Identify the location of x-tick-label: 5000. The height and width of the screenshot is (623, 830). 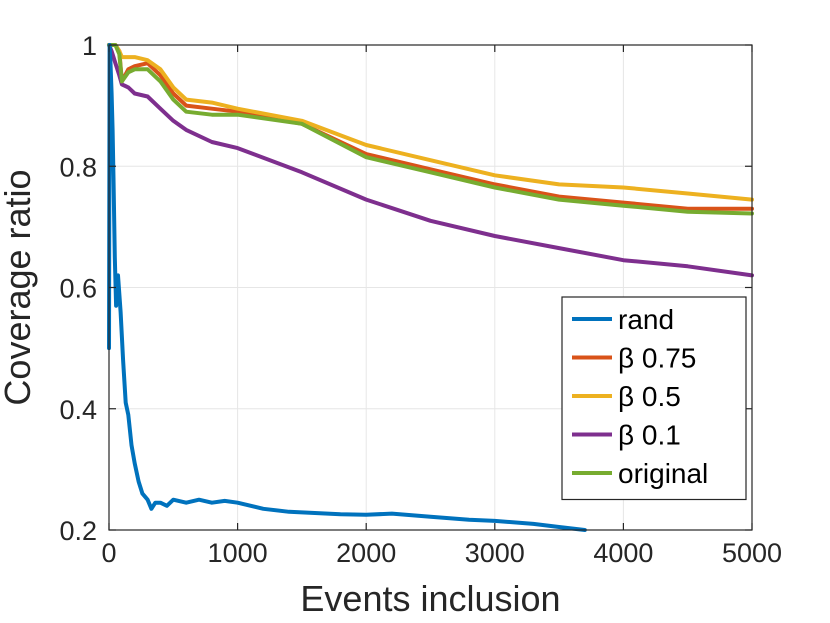
(752, 553).